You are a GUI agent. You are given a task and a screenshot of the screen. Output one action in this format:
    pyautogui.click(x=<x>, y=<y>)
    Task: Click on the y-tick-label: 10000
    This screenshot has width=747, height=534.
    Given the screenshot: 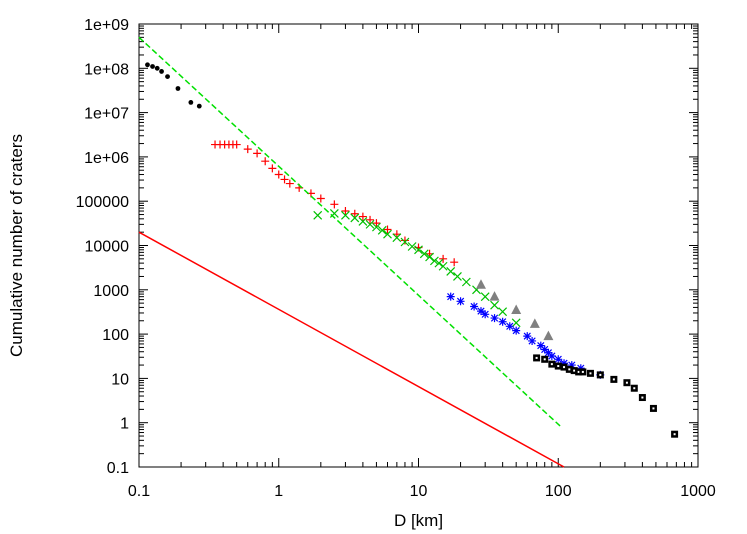 What is the action you would take?
    pyautogui.click(x=107, y=247)
    